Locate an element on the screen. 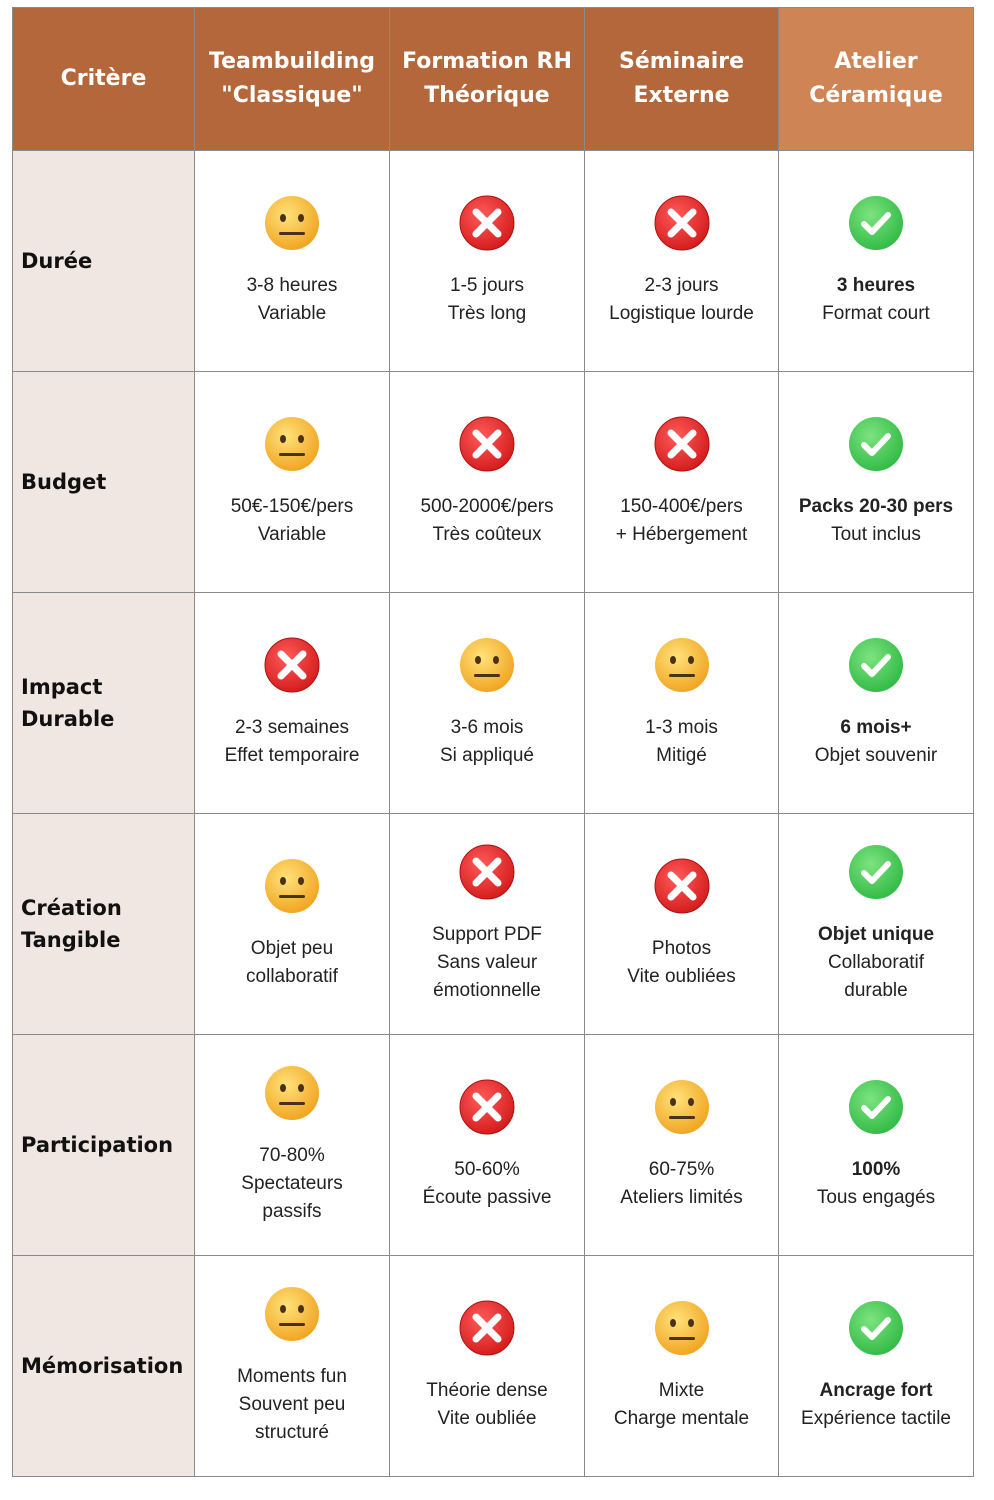 The image size is (994, 1500). row-label: Durée is located at coordinates (103, 261).